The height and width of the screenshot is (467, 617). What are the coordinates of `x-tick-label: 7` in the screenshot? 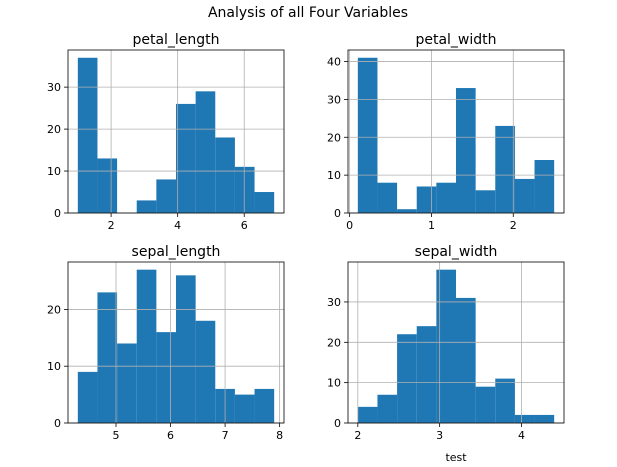 It's located at (225, 435).